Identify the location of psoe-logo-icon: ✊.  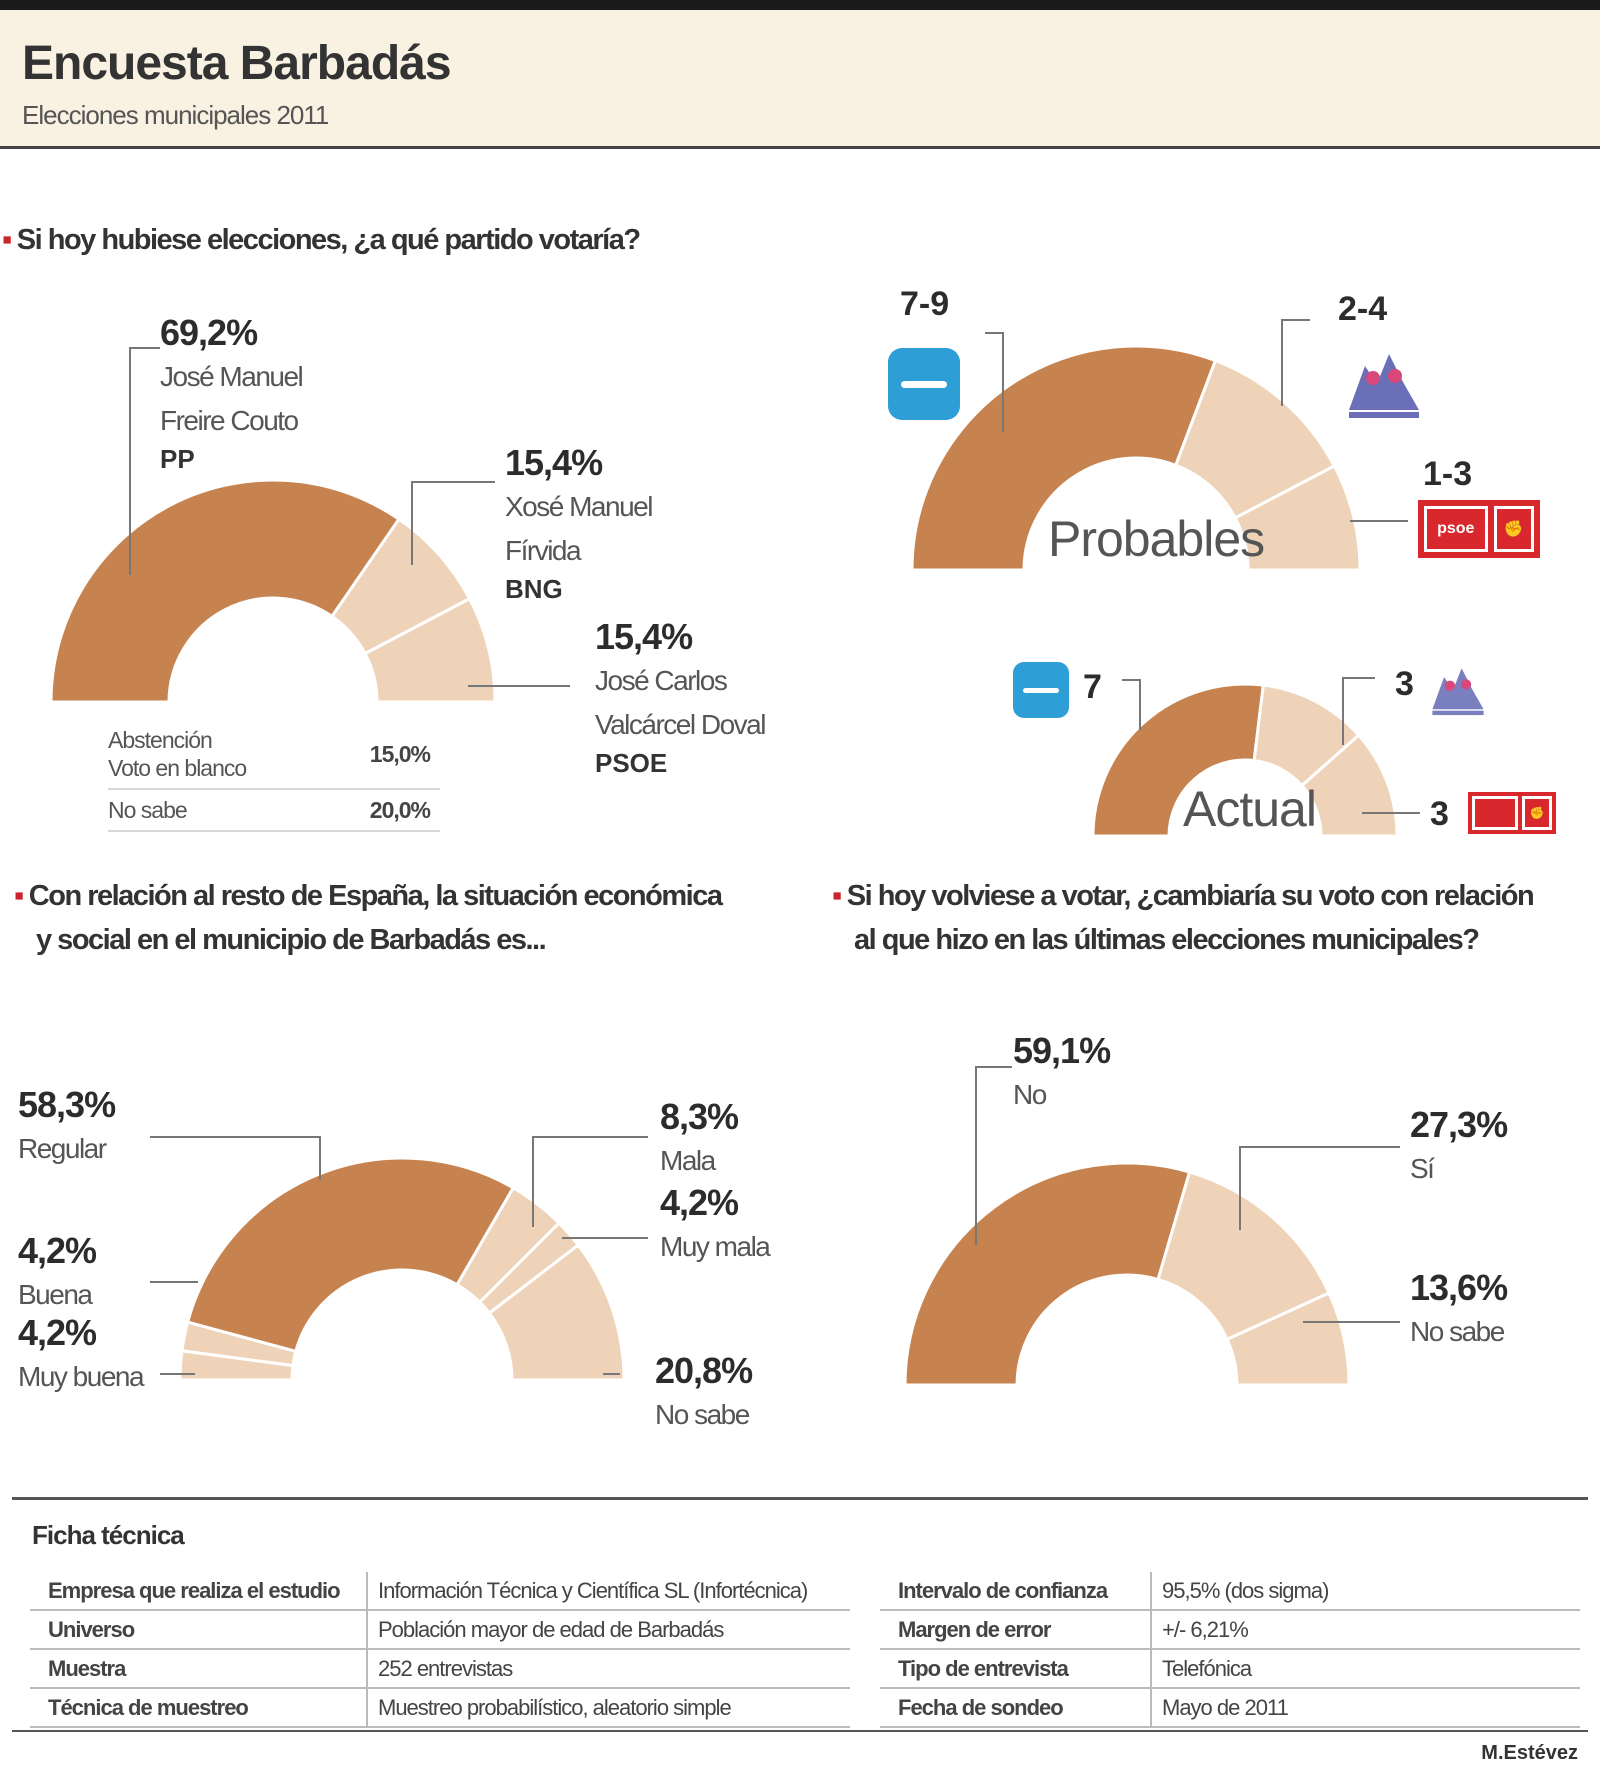
(1512, 813).